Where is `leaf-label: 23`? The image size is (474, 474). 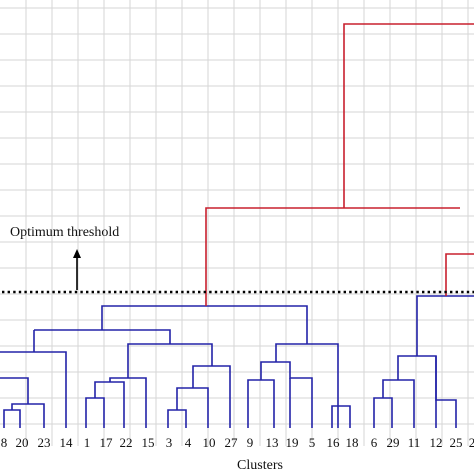 leaf-label: 23 is located at coordinates (44, 442).